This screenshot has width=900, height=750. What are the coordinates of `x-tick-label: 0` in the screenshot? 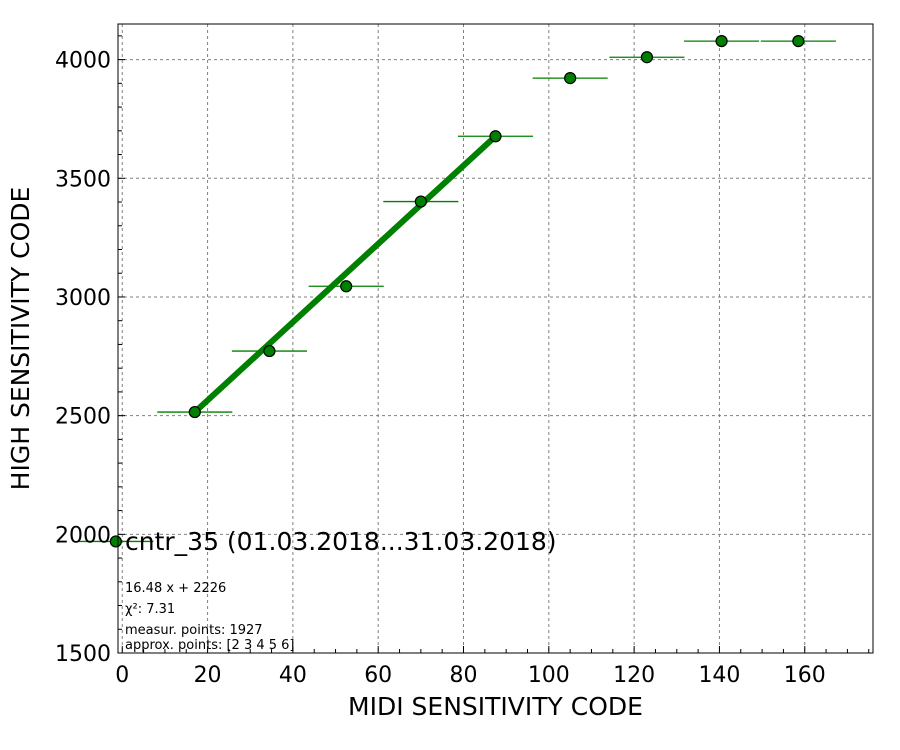 It's located at (122, 675).